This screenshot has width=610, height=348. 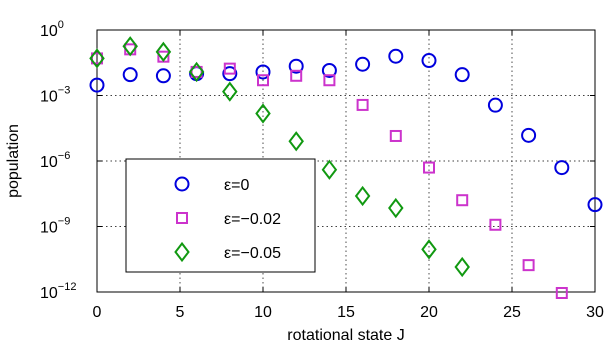 I want to click on legend-box, so click(x=220, y=215).